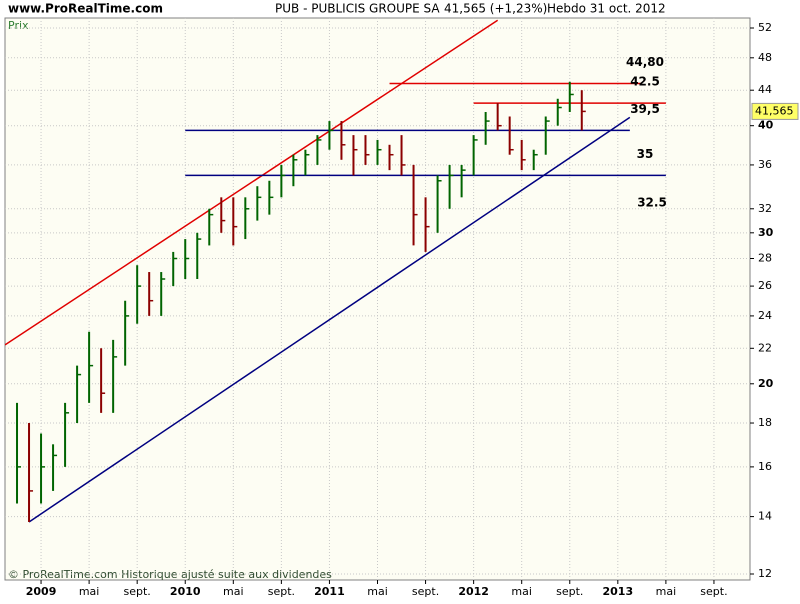 This screenshot has width=800, height=604. What do you see at coordinates (765, 347) in the screenshot?
I see `y-tick-label: 22` at bounding box center [765, 347].